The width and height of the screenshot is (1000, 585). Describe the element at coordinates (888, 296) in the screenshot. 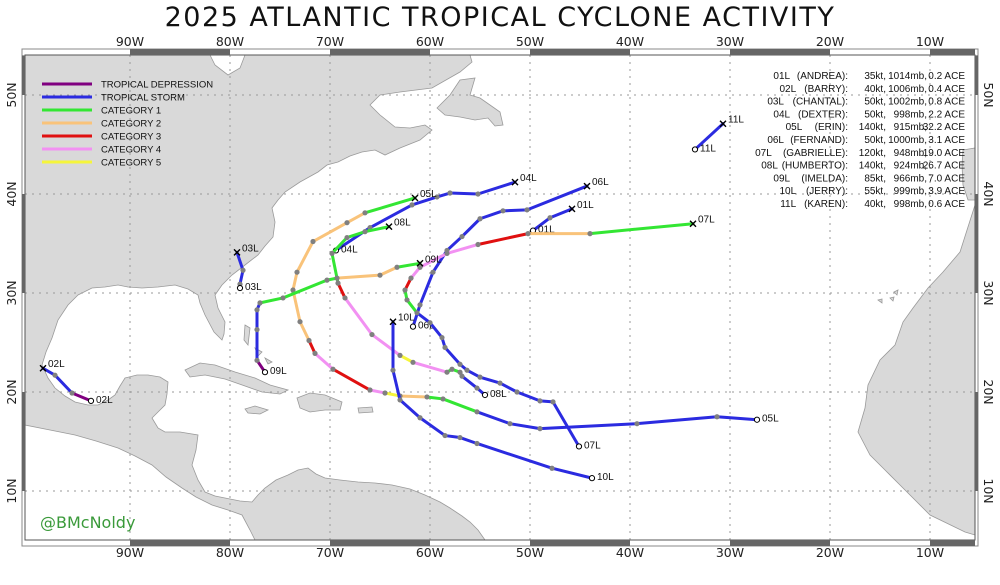

I see `canary-islands` at that location.